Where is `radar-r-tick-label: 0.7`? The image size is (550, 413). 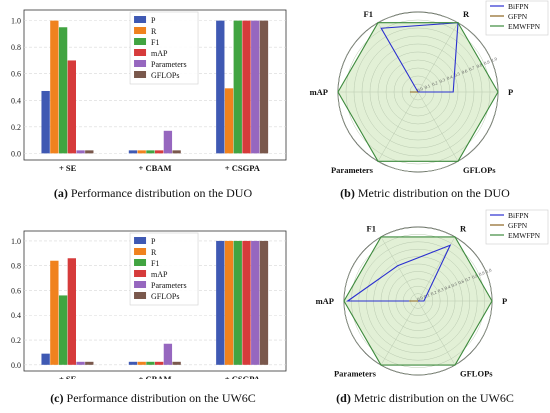
radar-r-tick-label: 0.7 is located at coordinates (469, 278).